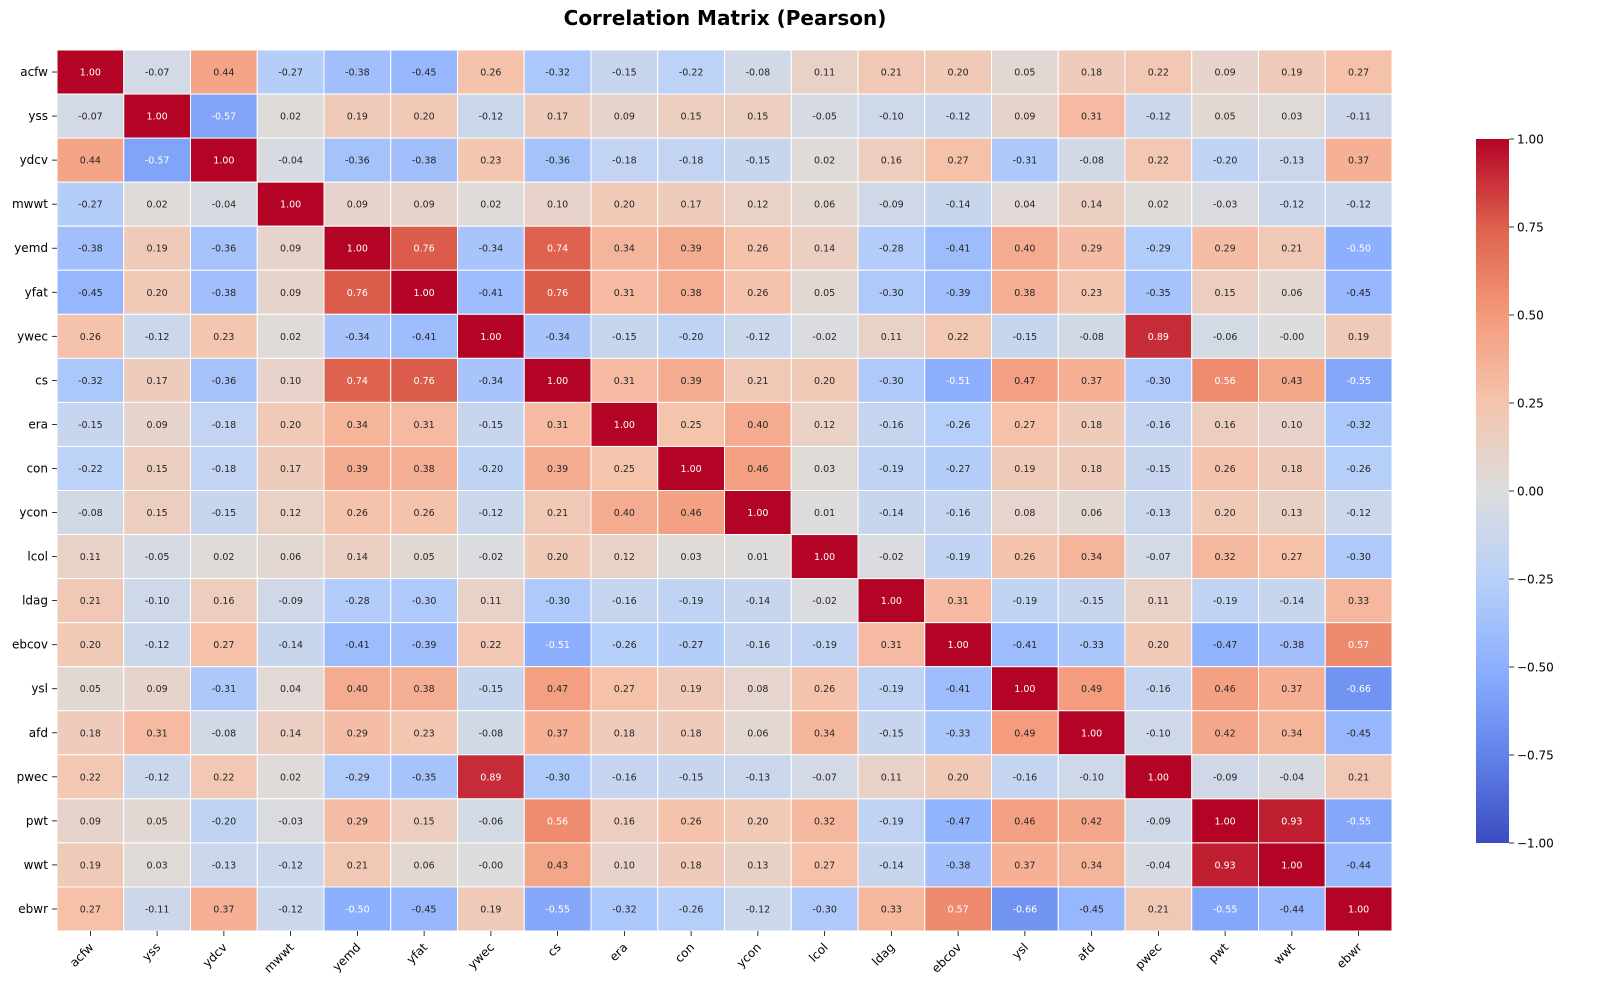 The image size is (1600, 1005). Describe the element at coordinates (1025, 645) in the screenshot. I see `heatmap-cell-ebcov-ysl` at that location.